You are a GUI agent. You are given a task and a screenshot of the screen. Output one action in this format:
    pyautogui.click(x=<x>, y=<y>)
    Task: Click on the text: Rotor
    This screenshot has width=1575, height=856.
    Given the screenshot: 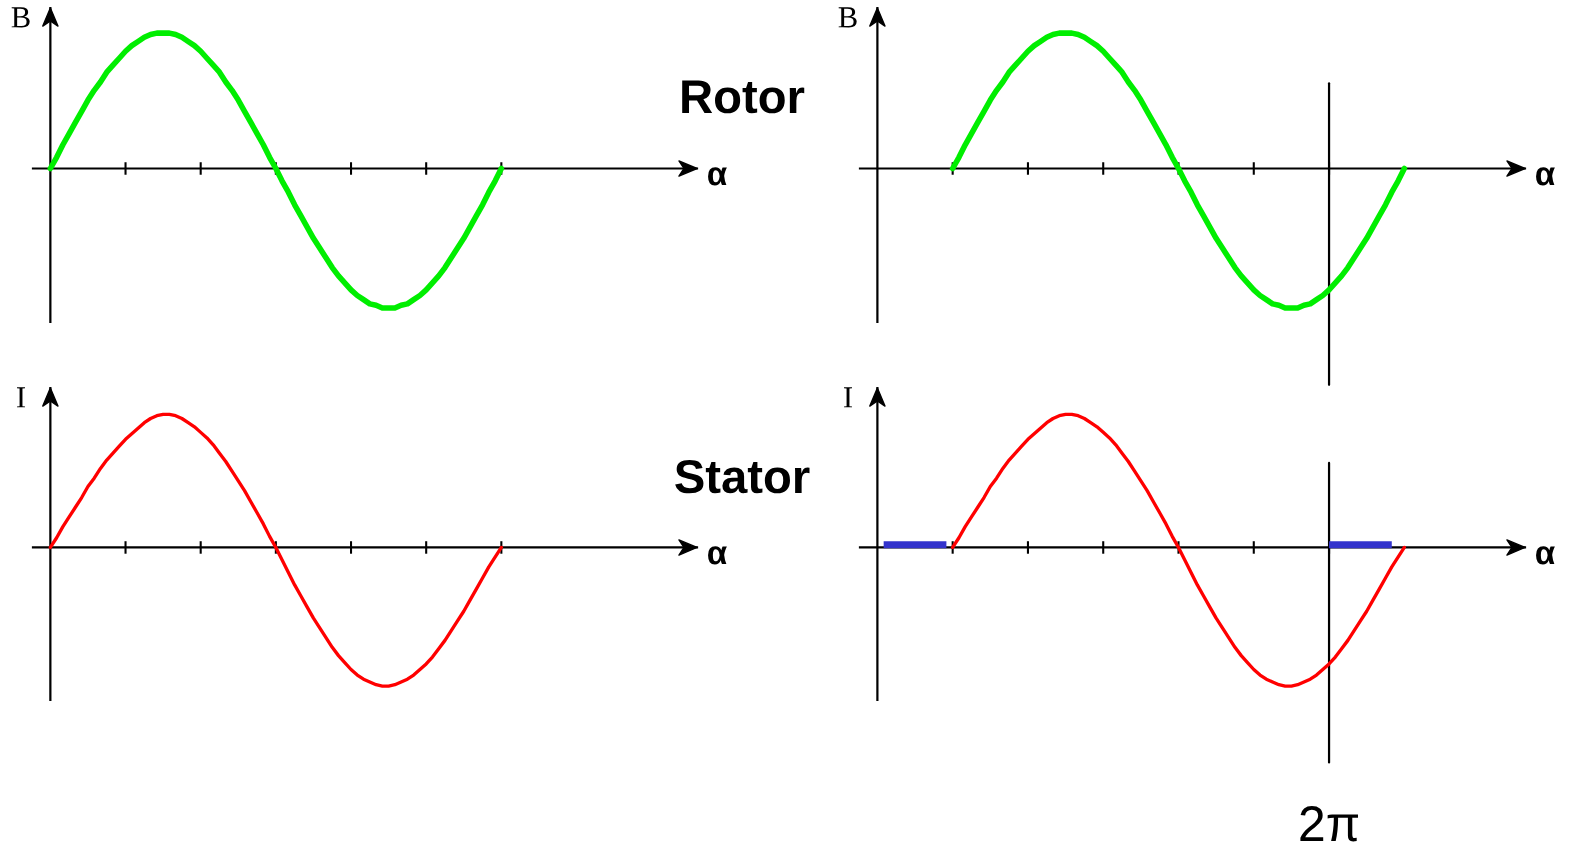 What is the action you would take?
    pyautogui.click(x=743, y=97)
    